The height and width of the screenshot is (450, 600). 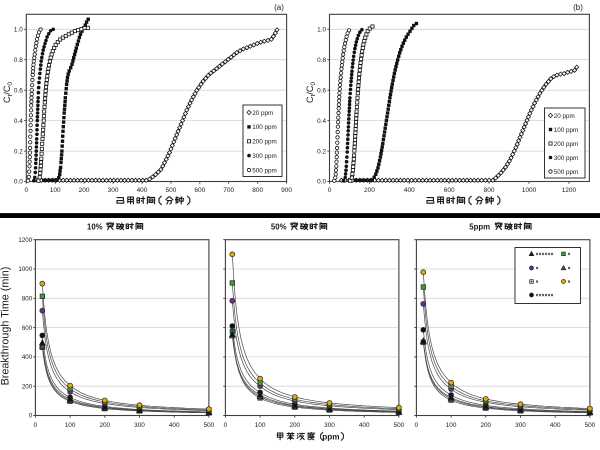 What do you see at coordinates (228, 190) in the screenshot?
I see `svg-text: 700` at bounding box center [228, 190].